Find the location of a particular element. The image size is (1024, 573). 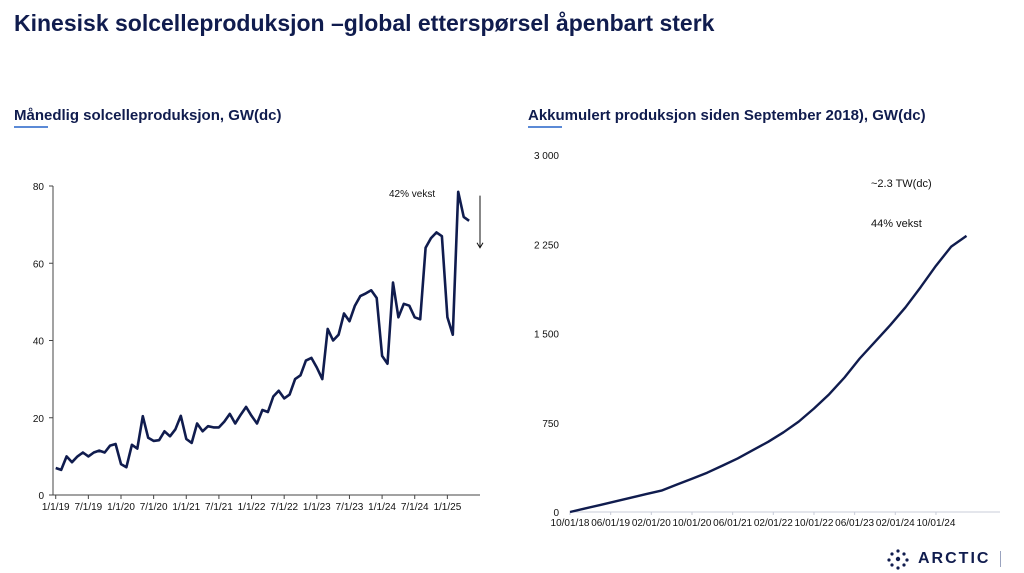

brand-divider is located at coordinates (1001, 559).